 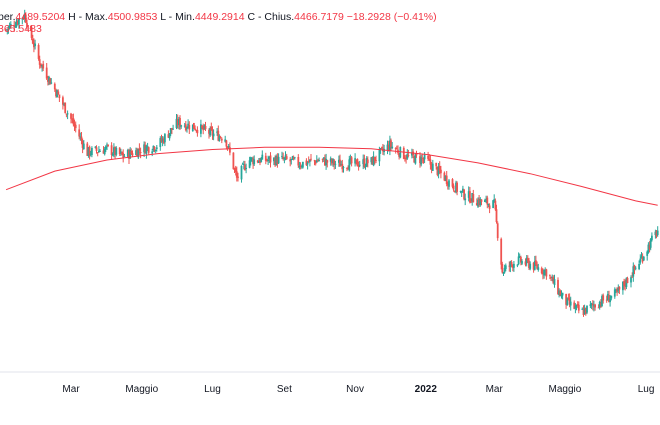 What do you see at coordinates (71, 389) in the screenshot?
I see `time-axis-label: Mar` at bounding box center [71, 389].